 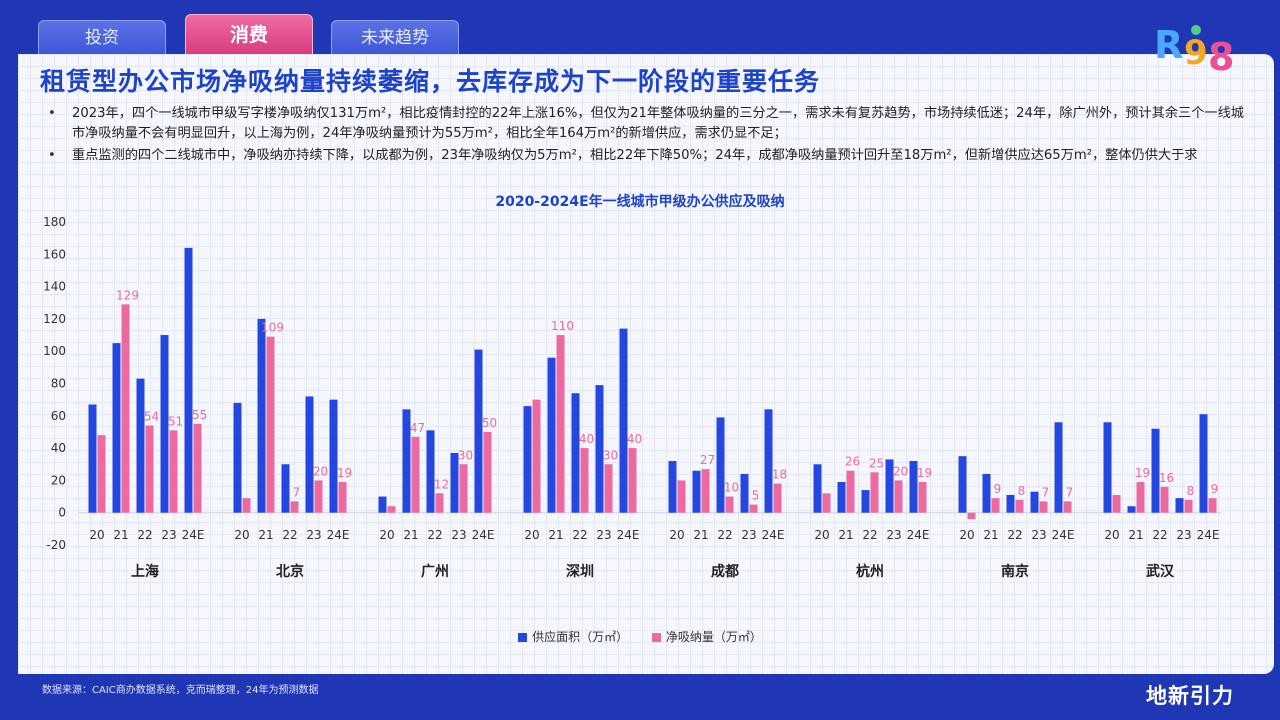 I want to click on y-tick-label: 160, so click(x=54, y=254).